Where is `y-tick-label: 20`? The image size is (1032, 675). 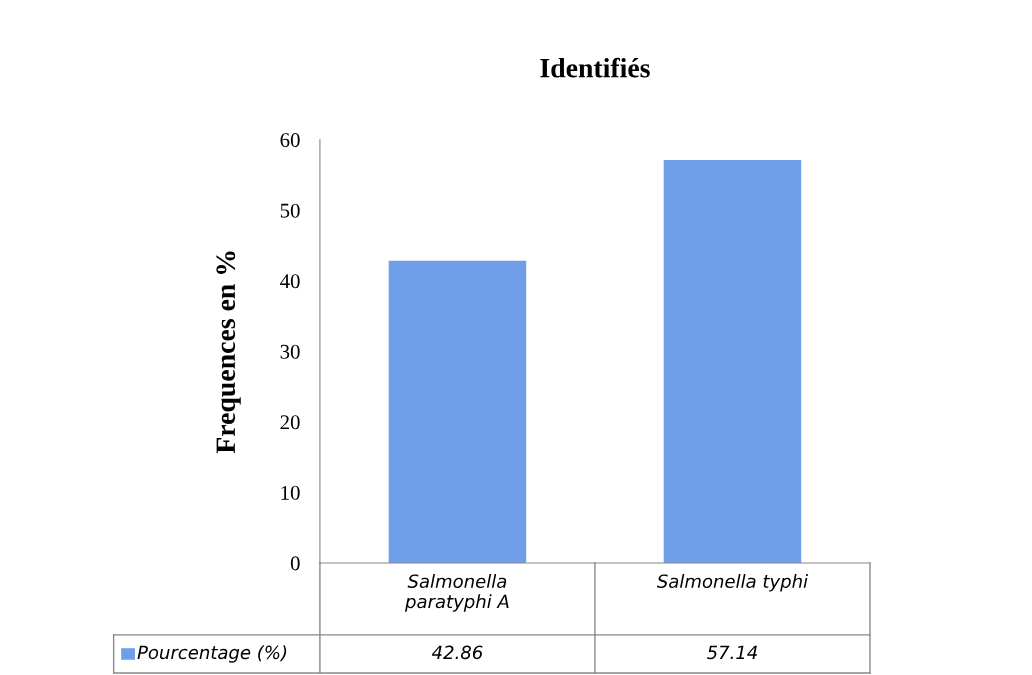
y-tick-label: 20 is located at coordinates (290, 422).